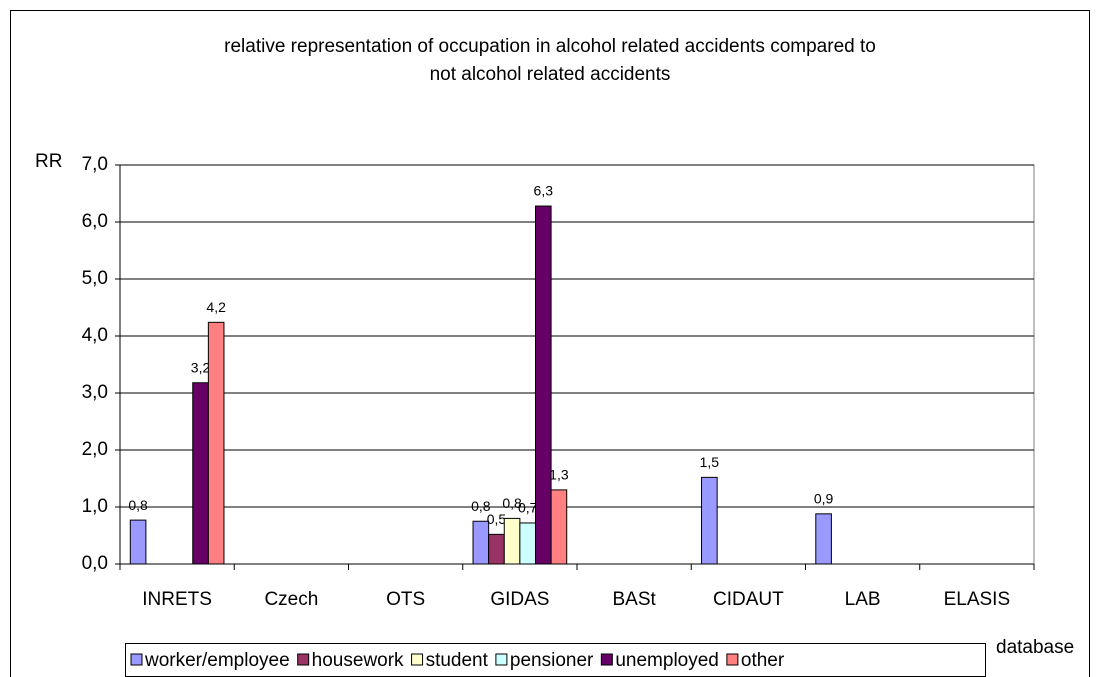 The image size is (1100, 677). I want to click on x-tick-label: BASt, so click(634, 599).